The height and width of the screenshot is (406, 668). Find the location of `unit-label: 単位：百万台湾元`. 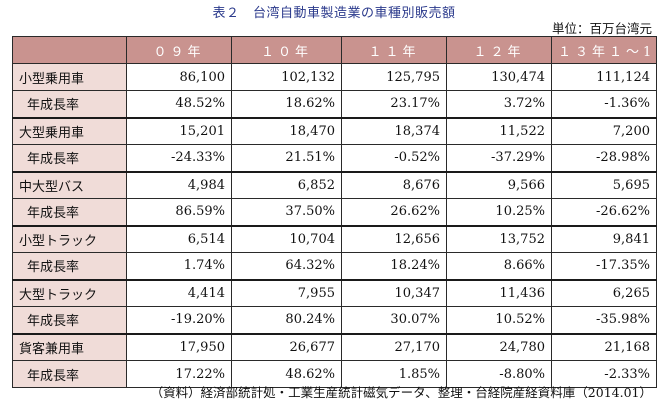

unit-label: 単位：百万台湾元 is located at coordinates (601, 28).